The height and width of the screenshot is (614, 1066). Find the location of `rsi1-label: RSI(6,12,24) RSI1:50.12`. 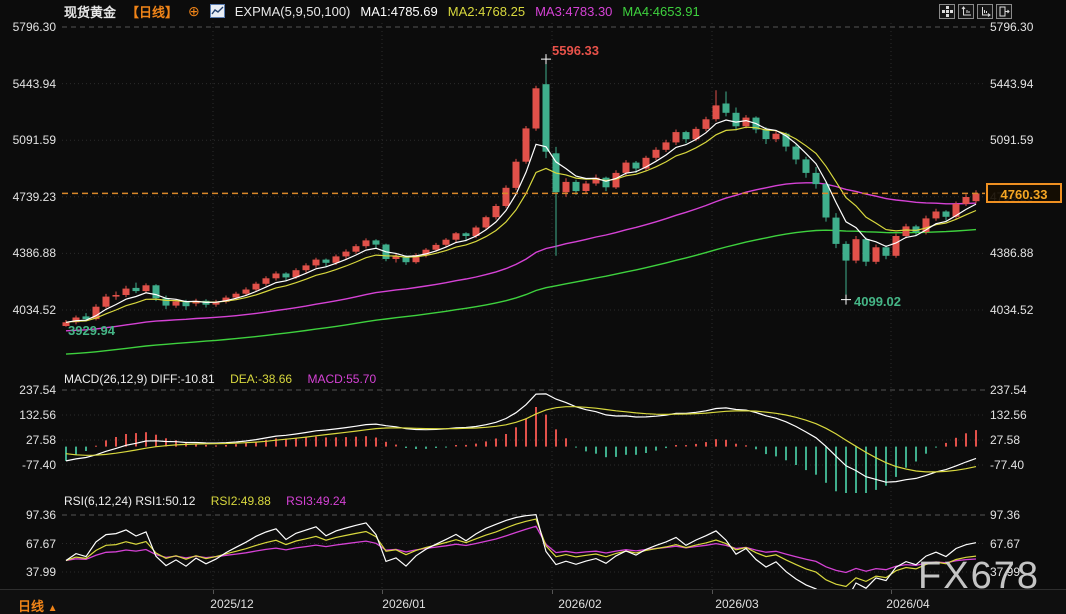

rsi1-label: RSI(6,12,24) RSI1:50.12 is located at coordinates (130, 501).